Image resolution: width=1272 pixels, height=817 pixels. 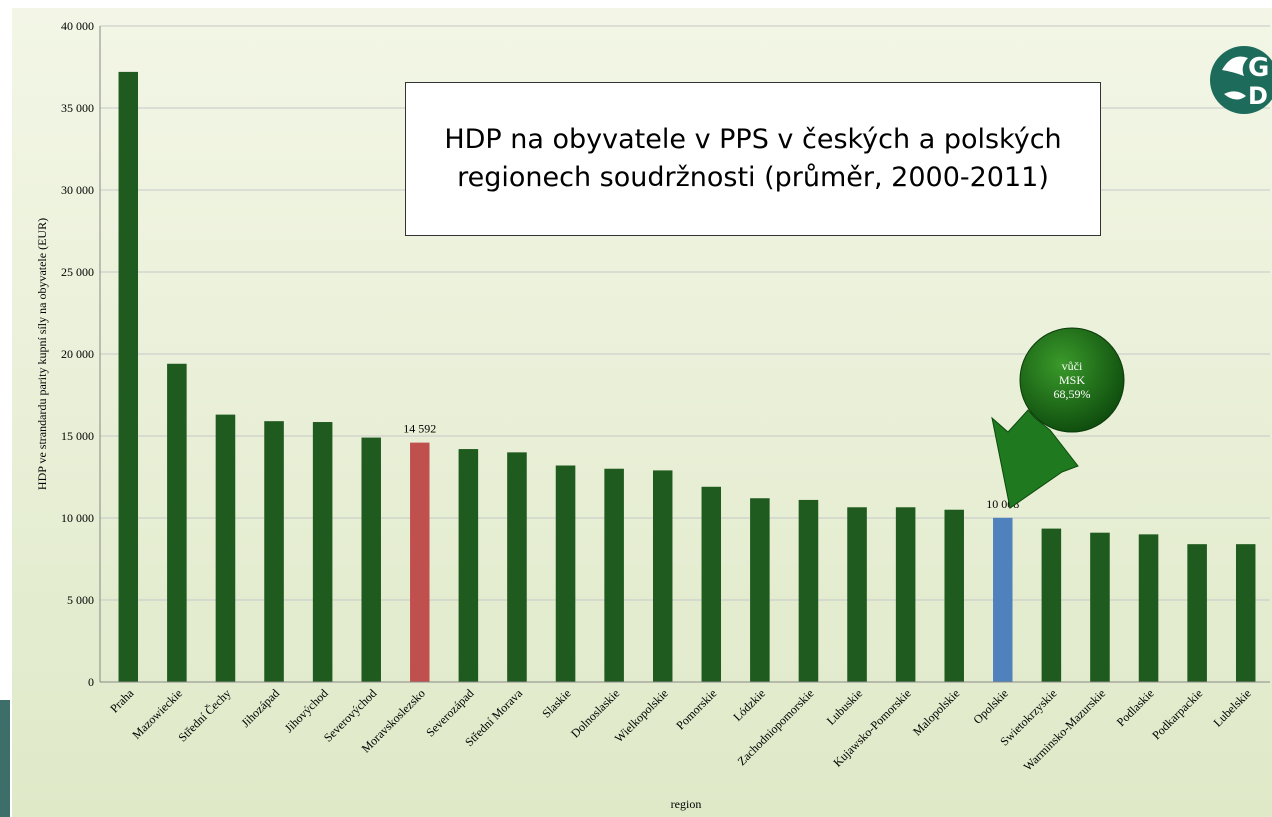 I want to click on y-tick-label: 30 000, so click(x=77, y=190).